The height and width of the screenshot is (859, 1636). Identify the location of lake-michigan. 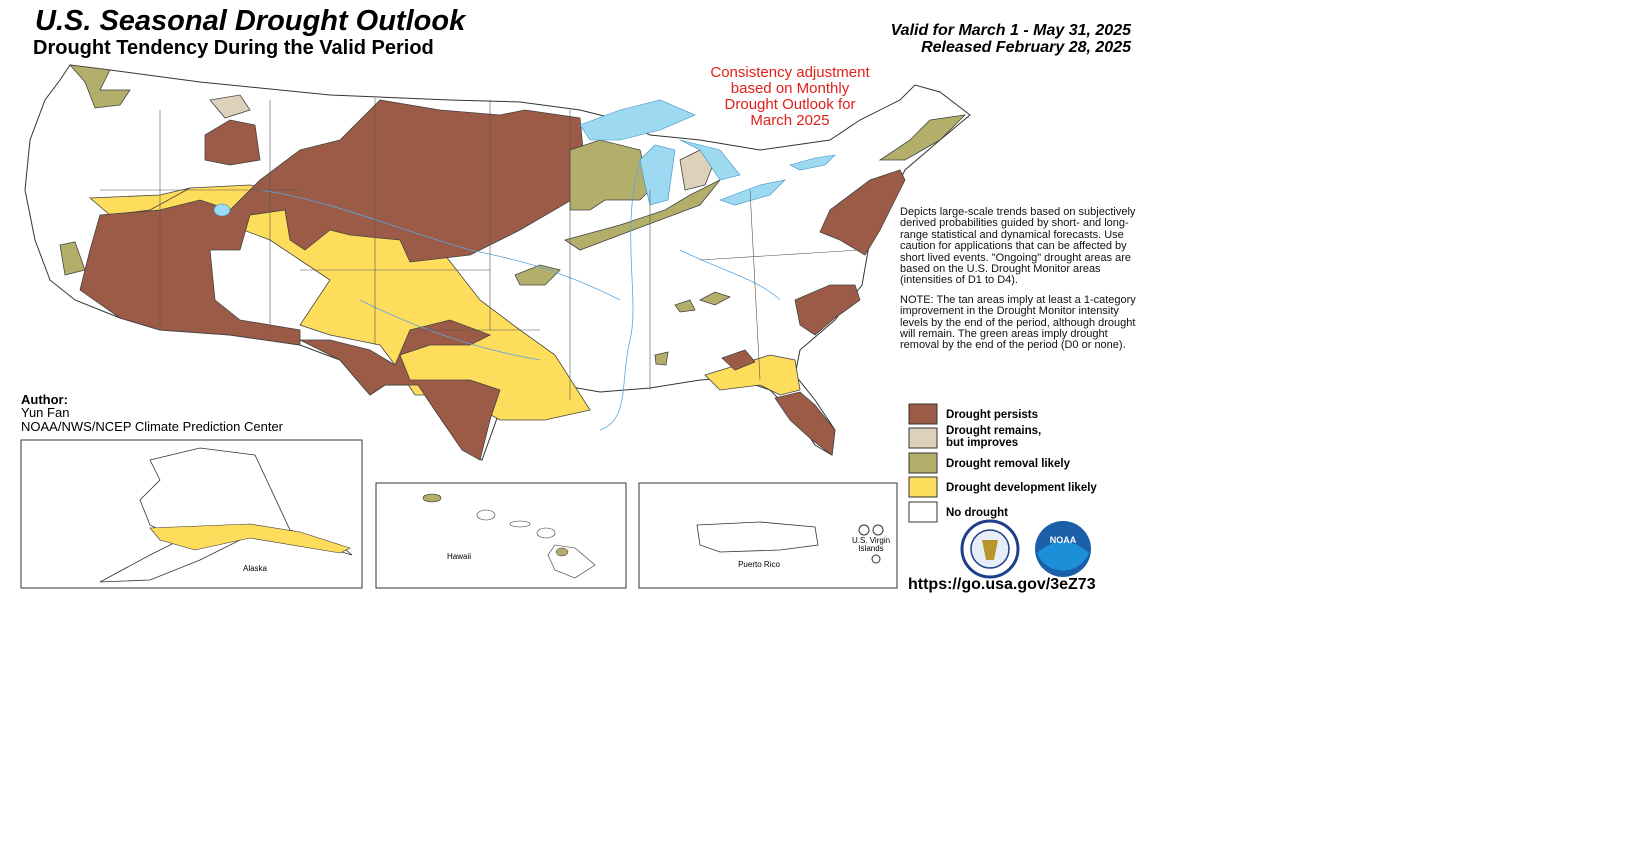
(657, 175).